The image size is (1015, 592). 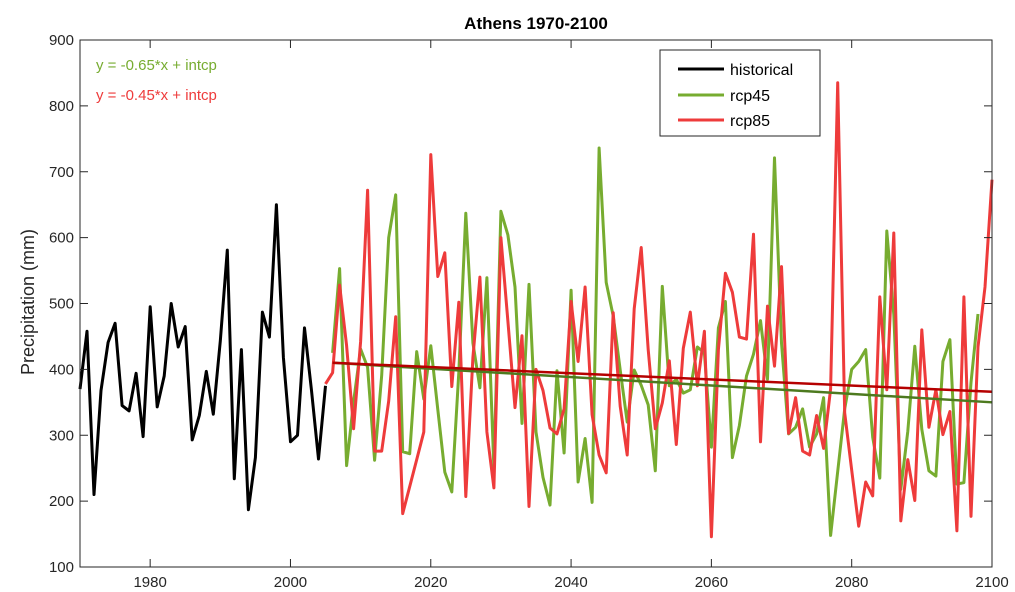 I want to click on legend-label-historical: historical, so click(x=761, y=70).